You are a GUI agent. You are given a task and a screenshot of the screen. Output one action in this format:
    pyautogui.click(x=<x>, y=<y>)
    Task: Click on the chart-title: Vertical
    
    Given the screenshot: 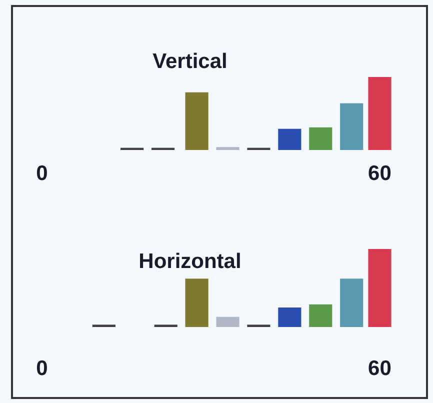 What is the action you would take?
    pyautogui.click(x=190, y=61)
    